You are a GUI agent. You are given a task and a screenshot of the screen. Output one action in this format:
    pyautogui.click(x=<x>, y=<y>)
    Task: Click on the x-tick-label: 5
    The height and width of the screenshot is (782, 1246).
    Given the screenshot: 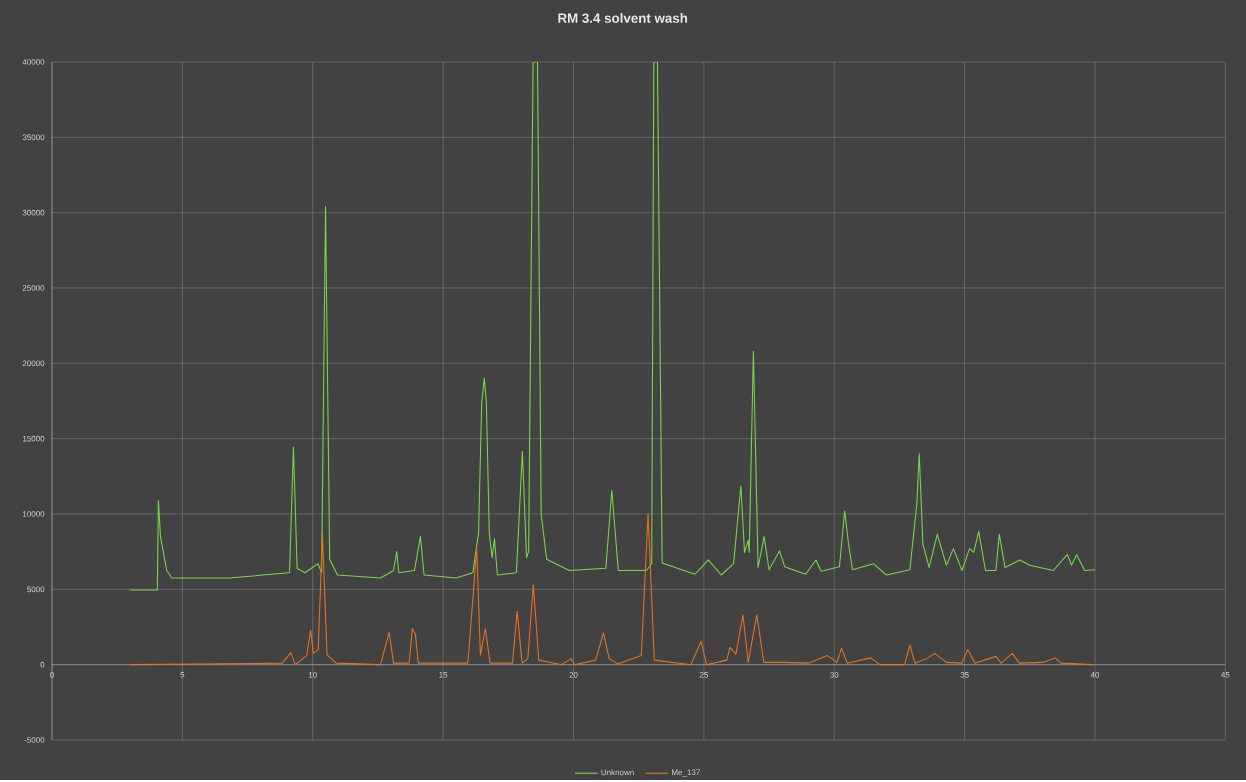 What is the action you would take?
    pyautogui.click(x=182, y=674)
    